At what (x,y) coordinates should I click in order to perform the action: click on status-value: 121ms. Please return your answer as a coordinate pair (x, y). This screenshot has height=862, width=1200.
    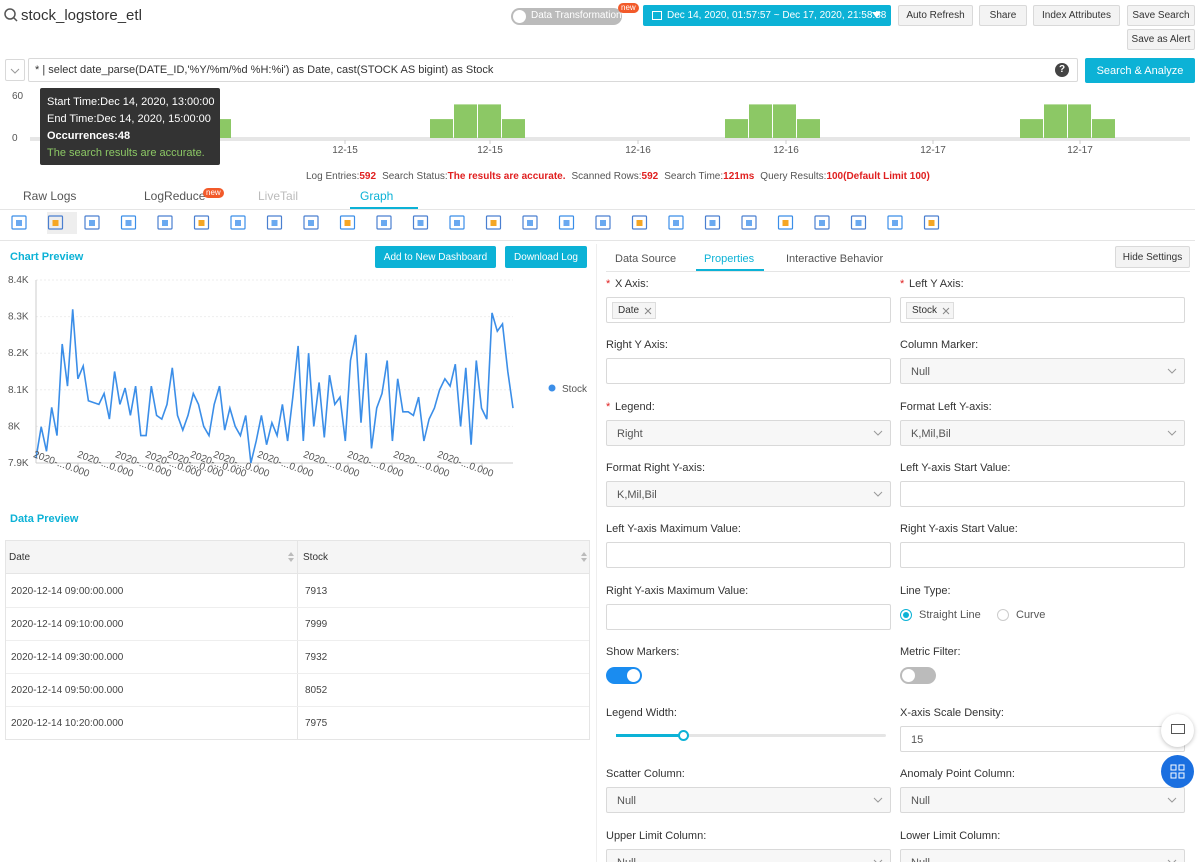
    Looking at the image, I should click on (739, 176).